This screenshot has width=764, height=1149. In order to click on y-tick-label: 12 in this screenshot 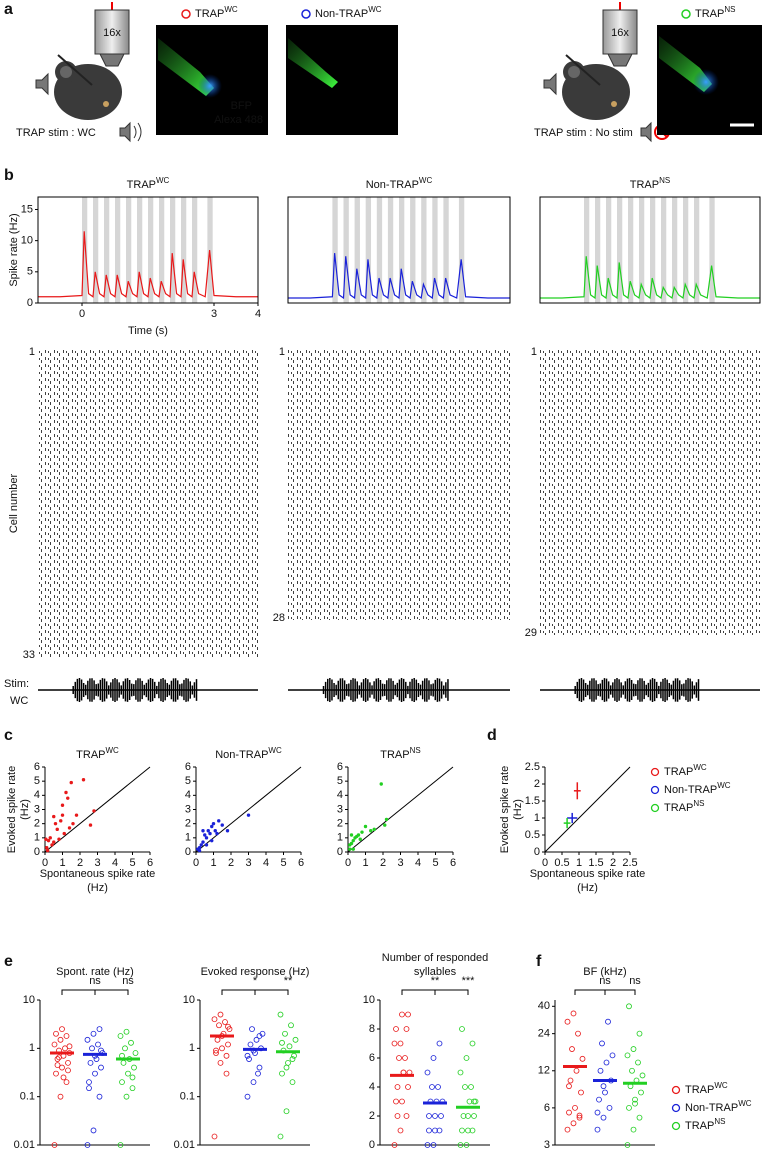, I will do `click(544, 1071)`.